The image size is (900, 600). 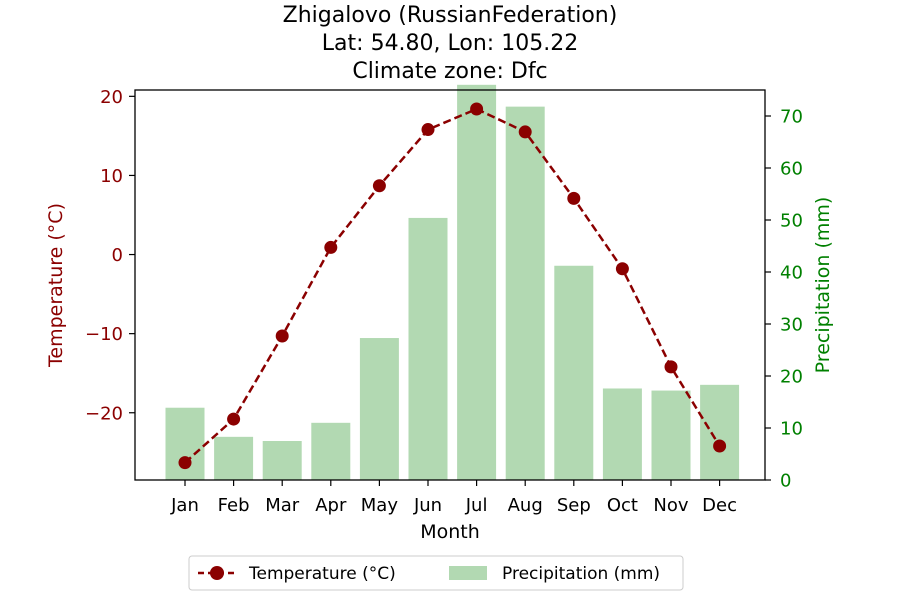 I want to click on temperature-point-oct, so click(x=622, y=269).